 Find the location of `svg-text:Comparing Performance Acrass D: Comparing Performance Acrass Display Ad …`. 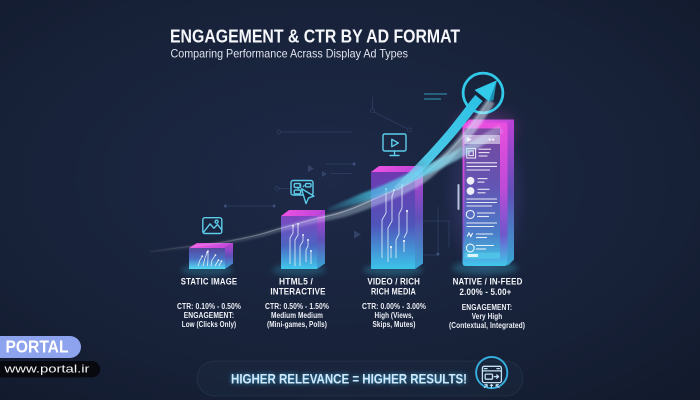

svg-text:Comparing Performance Acrass D: Comparing Performance Acrass Display Ad … is located at coordinates (290, 54).